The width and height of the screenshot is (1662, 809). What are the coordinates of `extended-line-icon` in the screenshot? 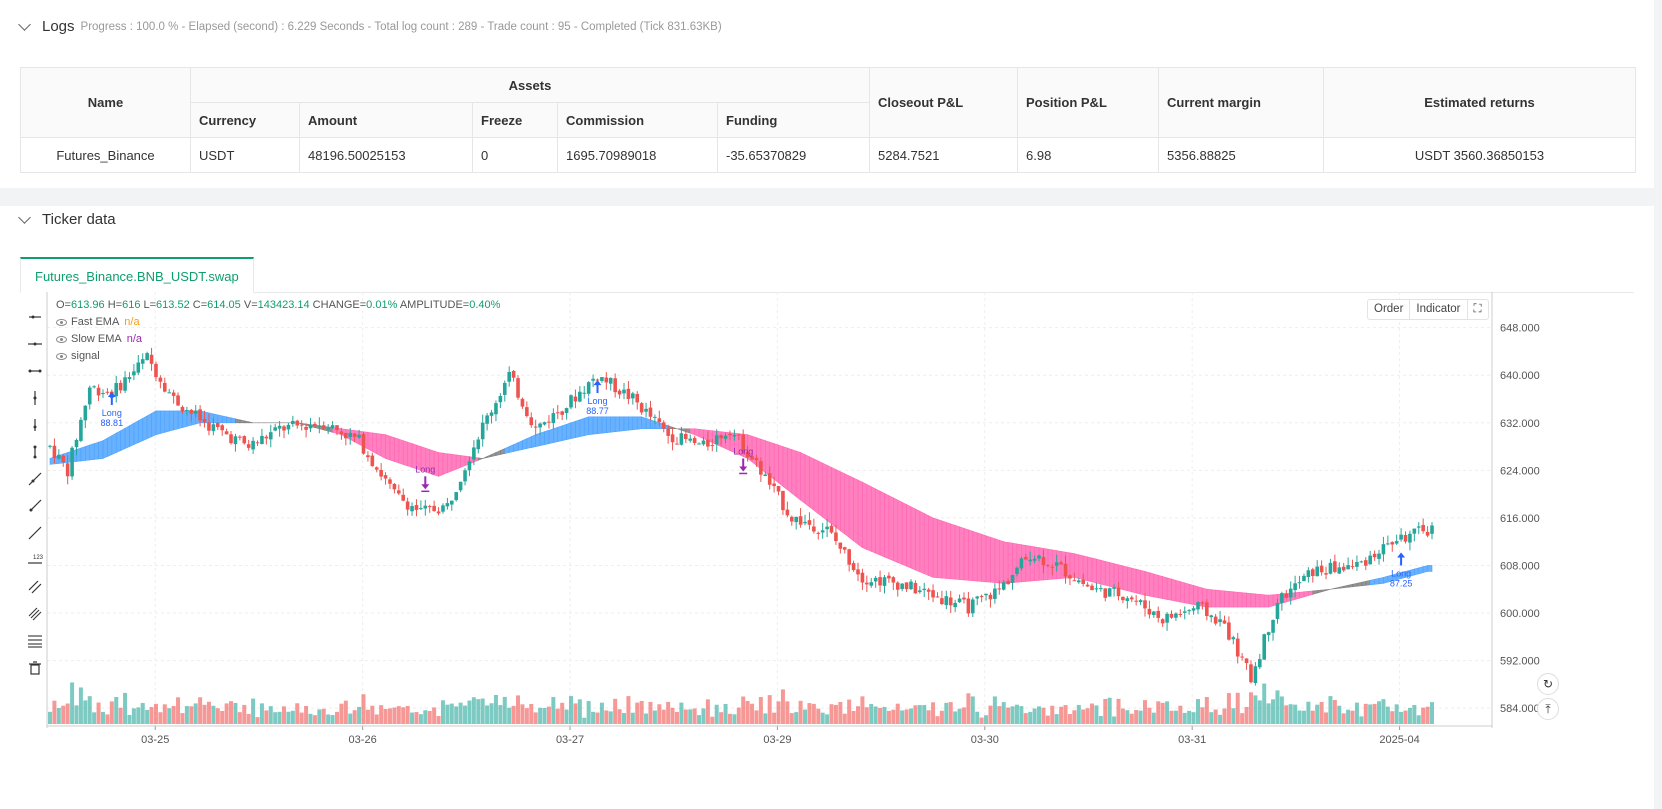 It's located at (35, 533).